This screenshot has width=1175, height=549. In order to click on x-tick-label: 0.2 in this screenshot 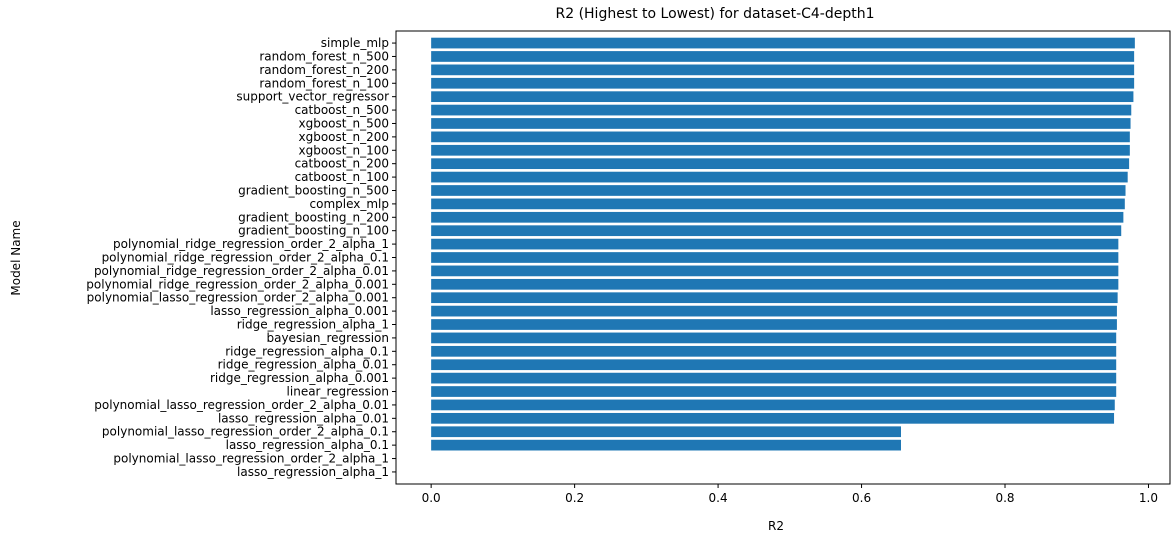, I will do `click(574, 498)`.